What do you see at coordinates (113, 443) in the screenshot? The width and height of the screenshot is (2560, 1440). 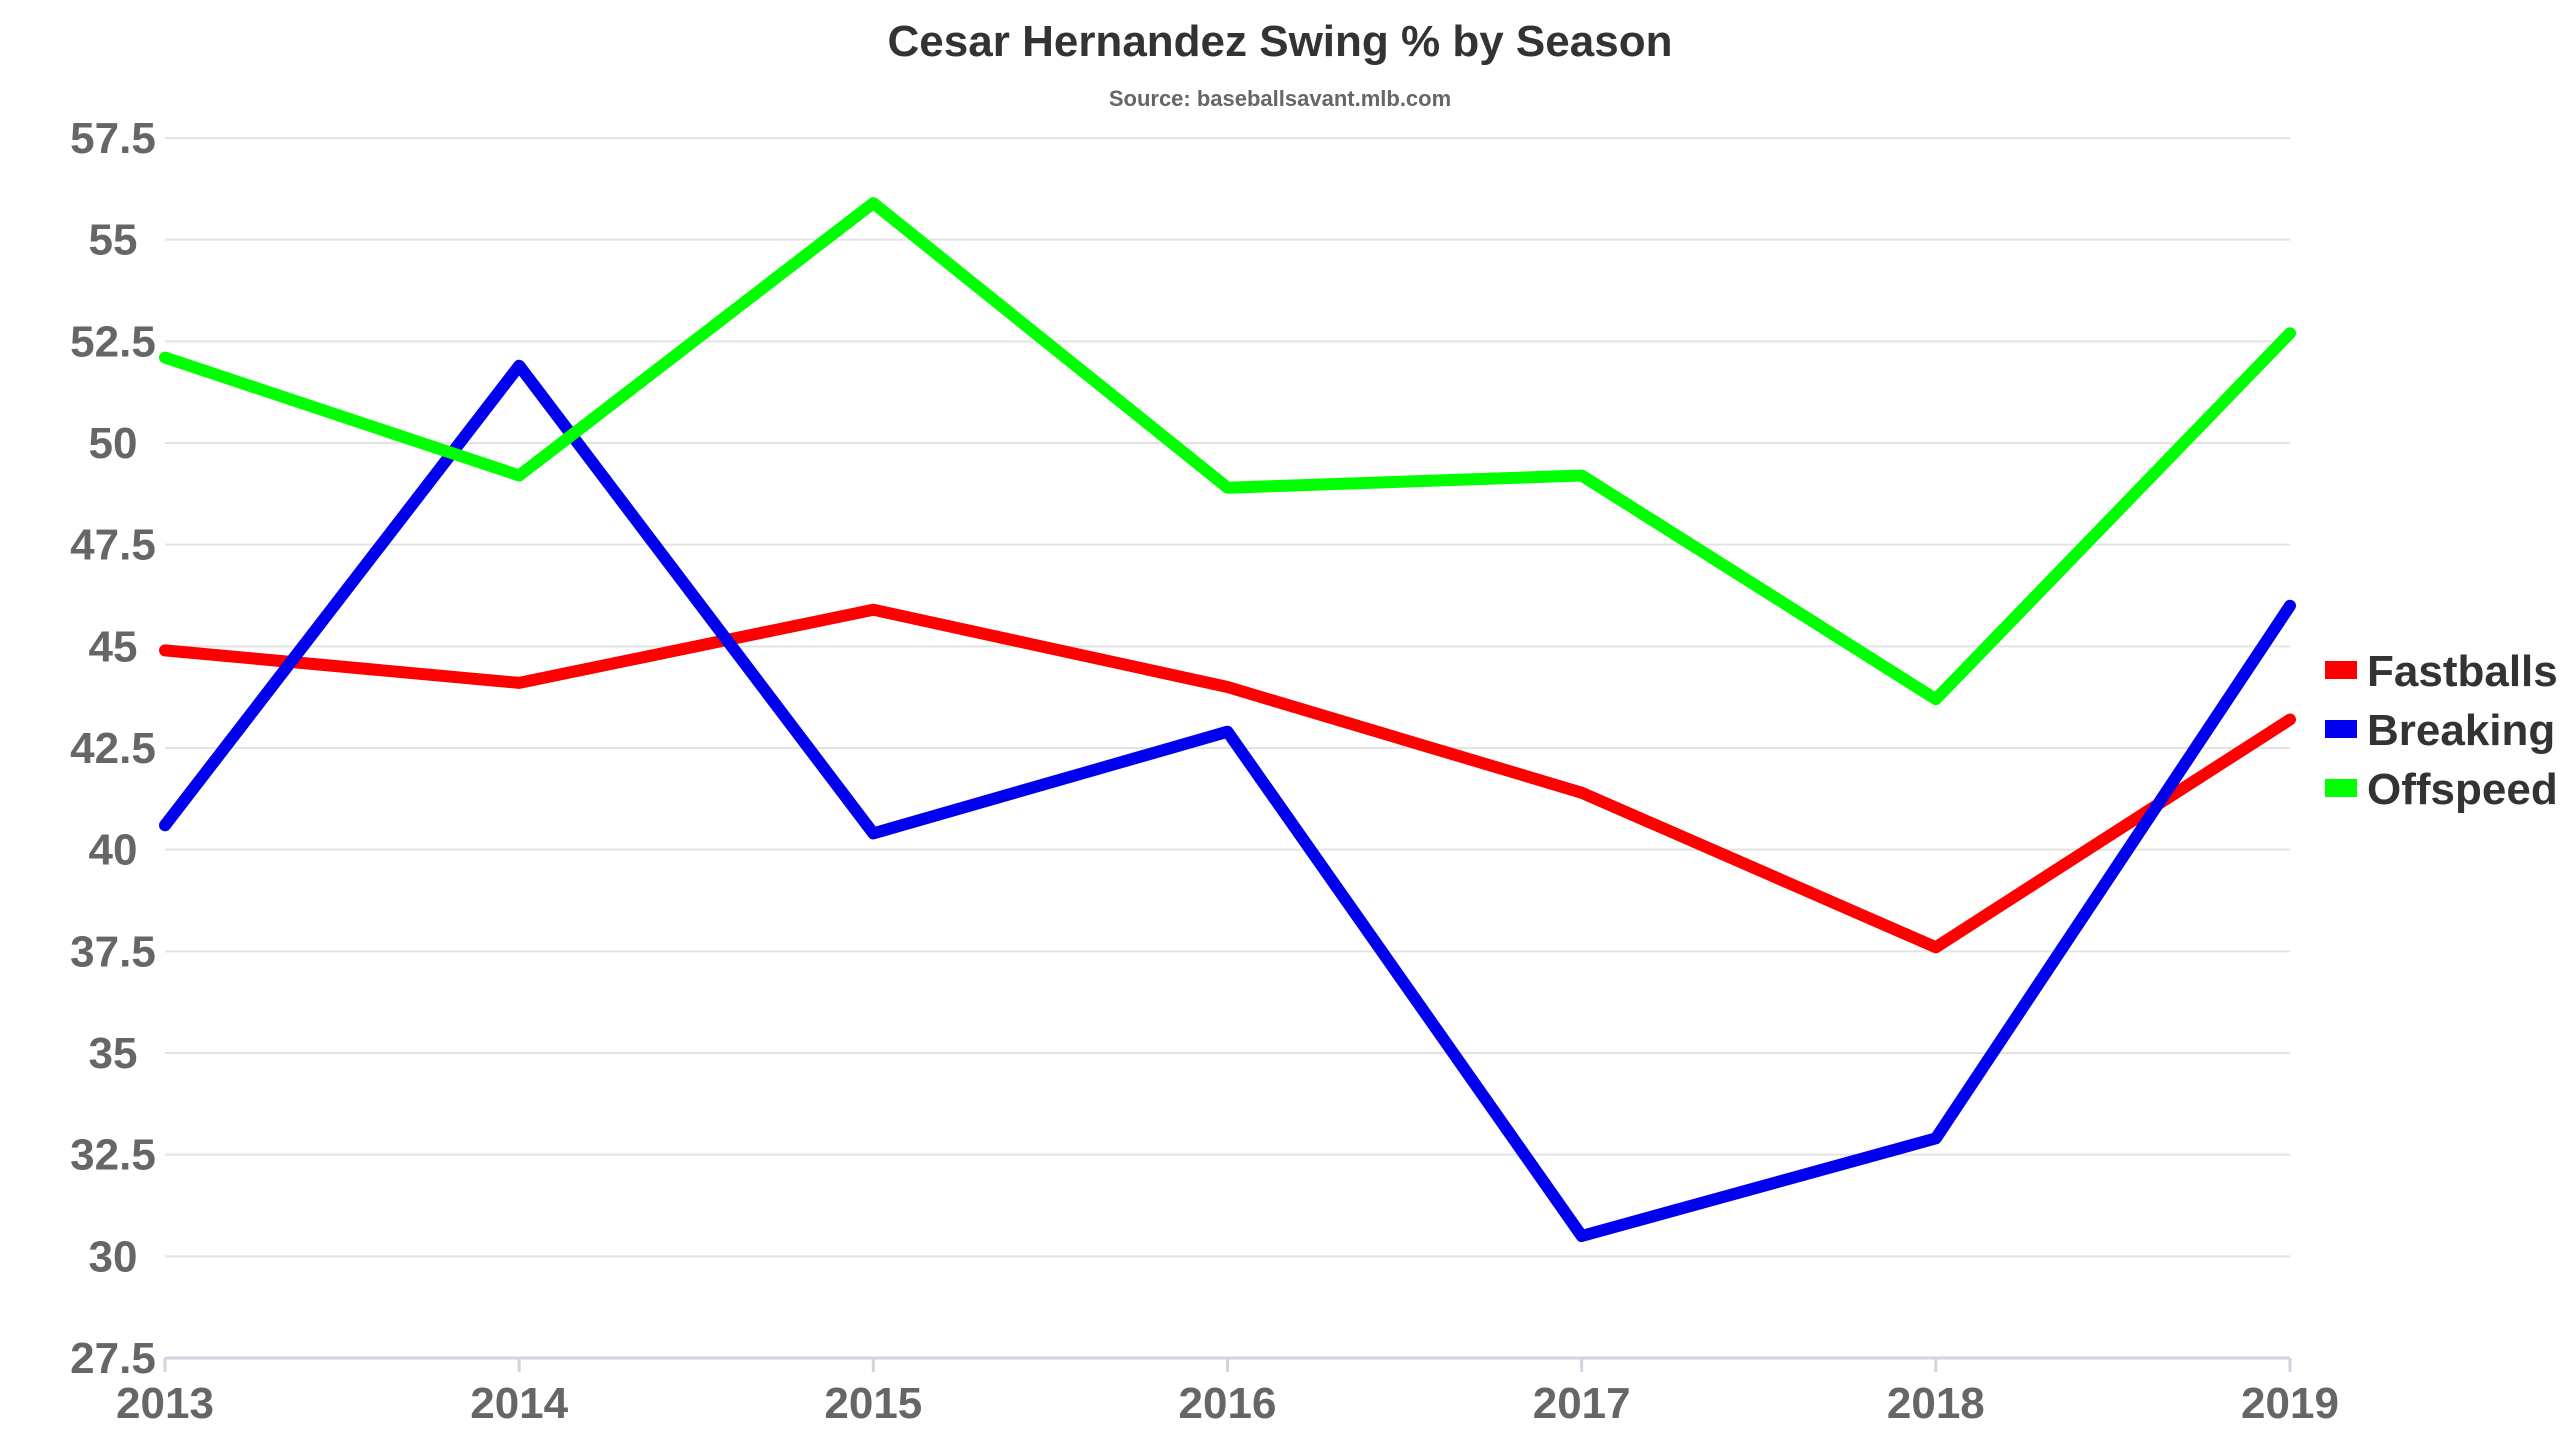 I see `y-tick-label: 50` at bounding box center [113, 443].